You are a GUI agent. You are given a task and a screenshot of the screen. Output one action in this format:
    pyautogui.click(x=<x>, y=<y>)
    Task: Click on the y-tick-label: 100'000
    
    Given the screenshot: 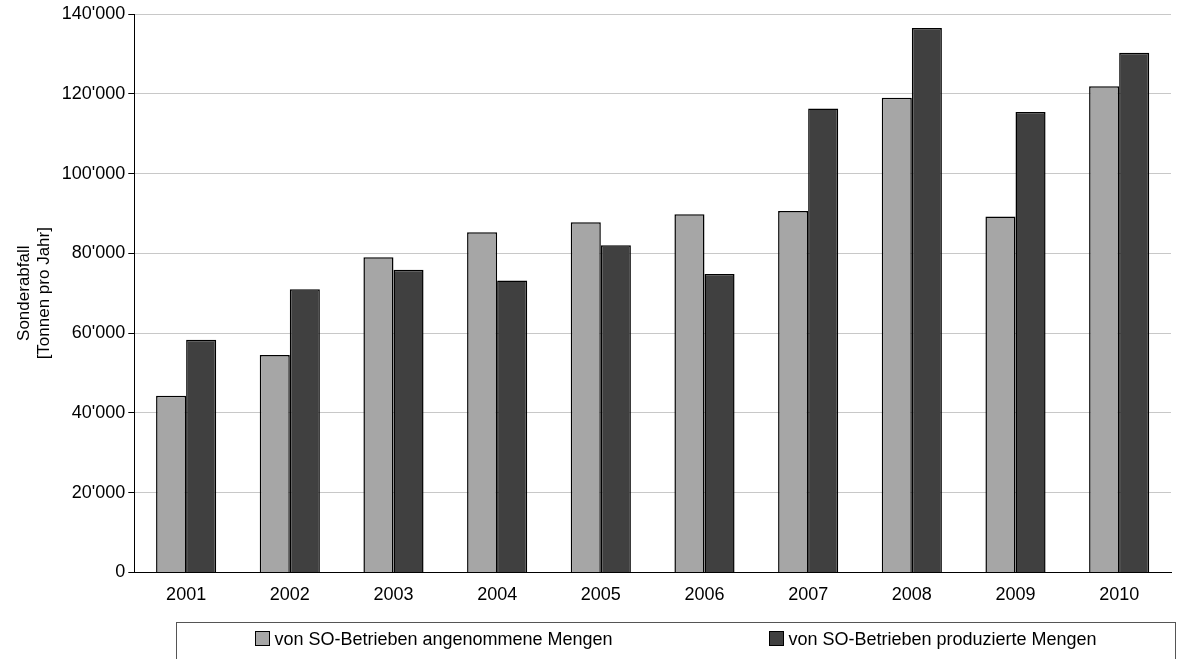 What is the action you would take?
    pyautogui.click(x=93, y=172)
    